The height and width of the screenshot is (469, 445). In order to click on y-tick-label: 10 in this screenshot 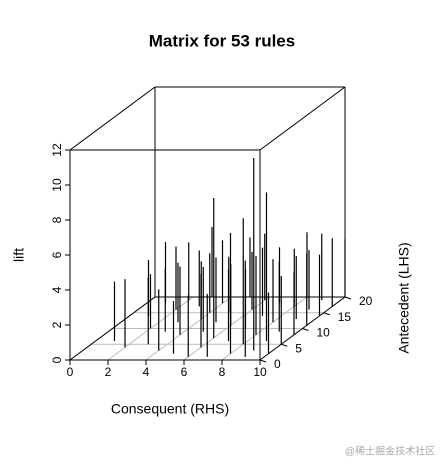, I will do `click(324, 333)`.